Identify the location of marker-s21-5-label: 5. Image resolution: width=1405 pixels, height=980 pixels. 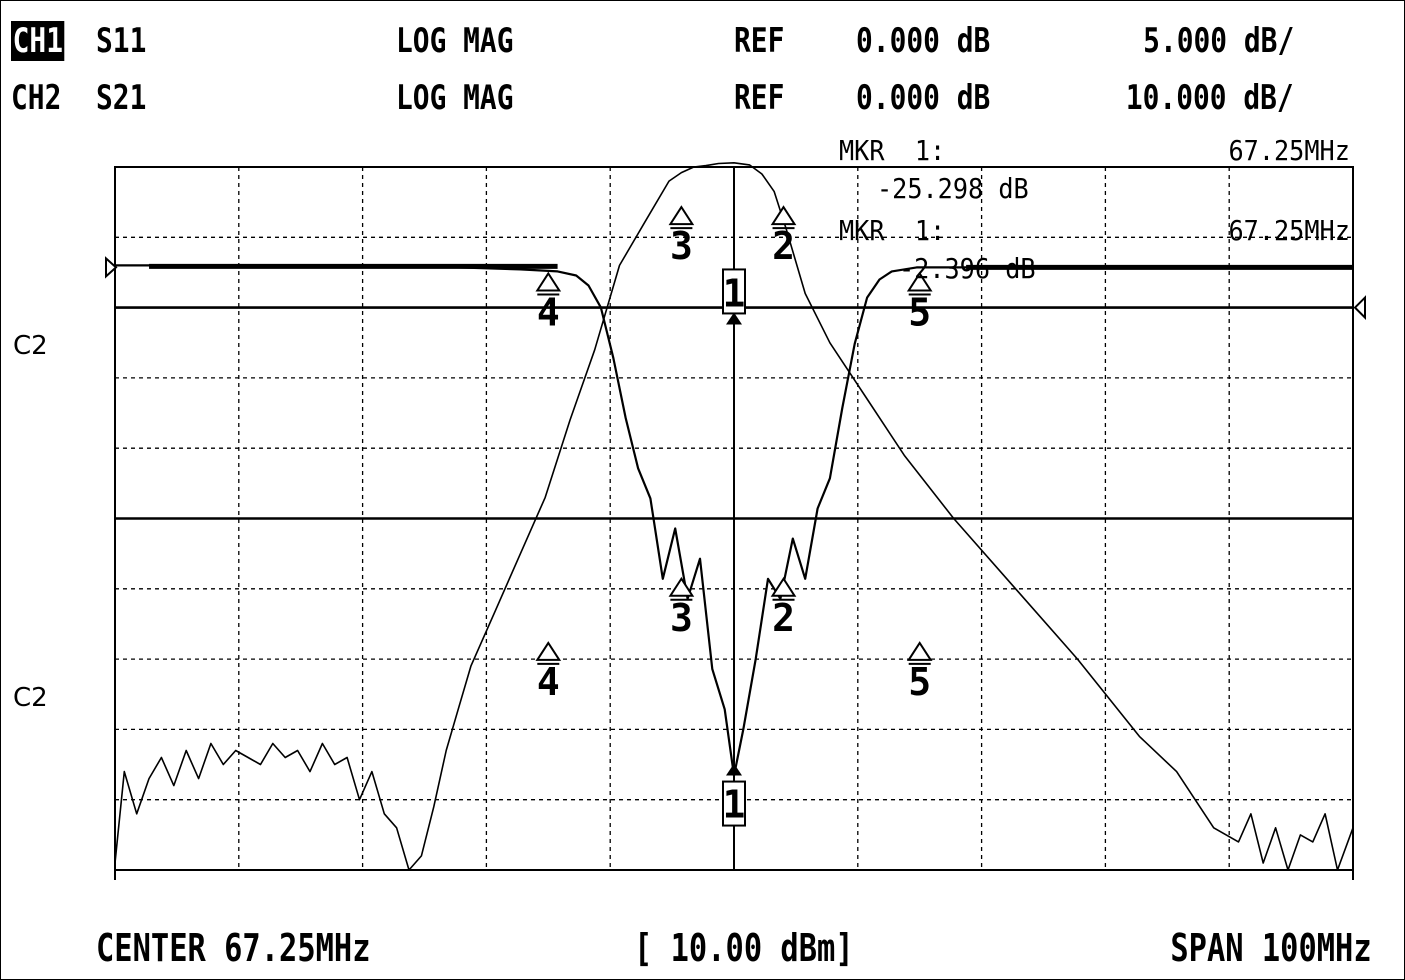
(919, 682).